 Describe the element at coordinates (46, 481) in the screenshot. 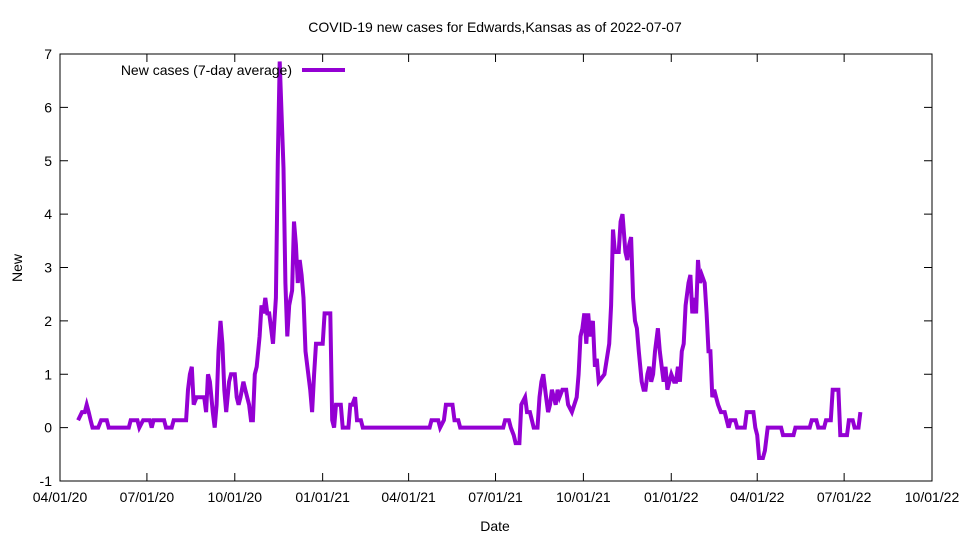

I see `y-tick-label: -1` at that location.